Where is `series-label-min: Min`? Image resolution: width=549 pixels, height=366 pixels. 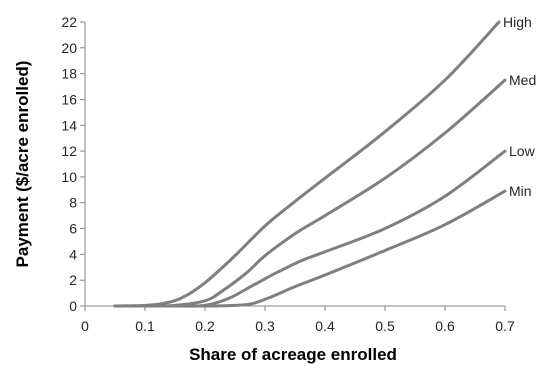
series-label-min: Min is located at coordinates (520, 191).